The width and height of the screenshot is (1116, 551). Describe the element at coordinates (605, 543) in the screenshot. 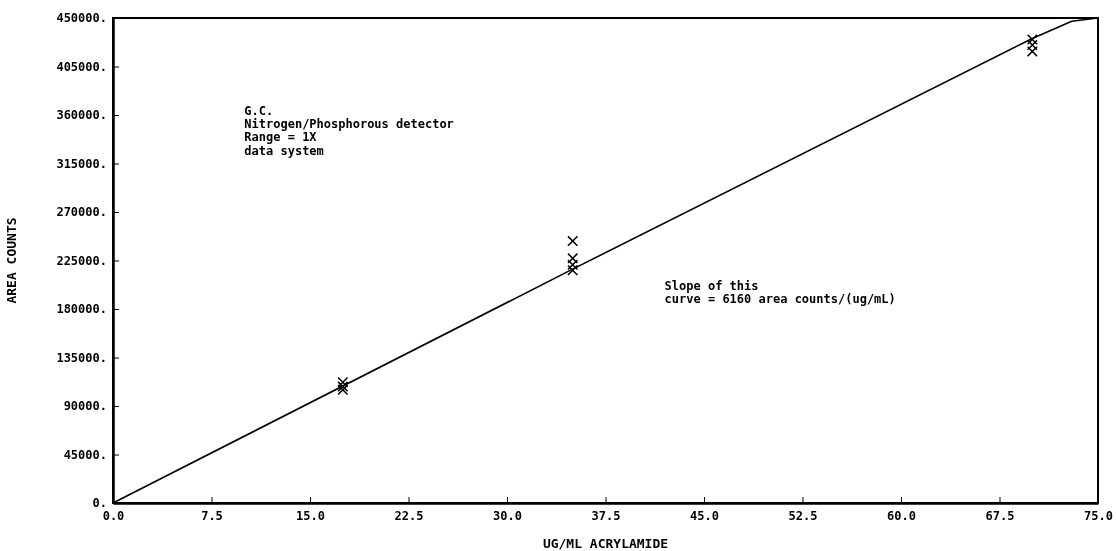

I see `x-axis-title: UG/ML ACRYLAMIDE` at that location.